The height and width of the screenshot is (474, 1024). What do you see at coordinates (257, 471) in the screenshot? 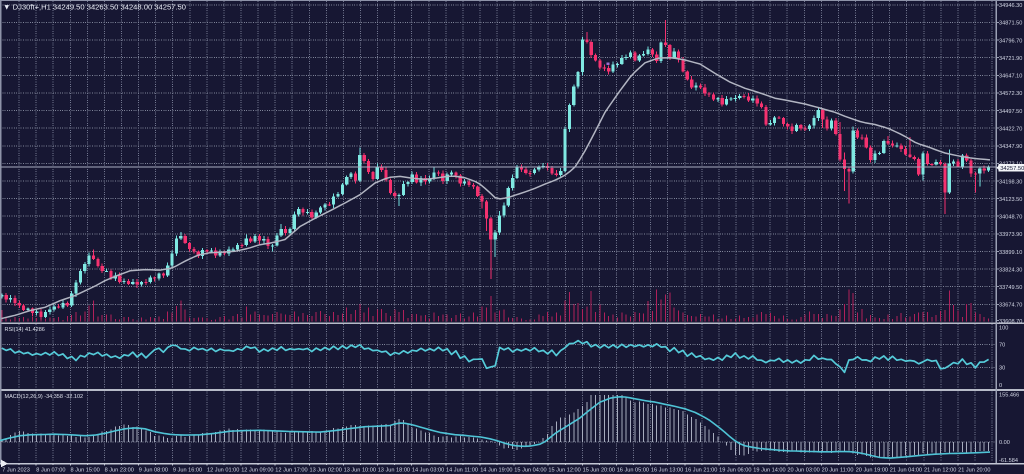
I see `svg-text: 12 Jun 09:00` at bounding box center [257, 471].